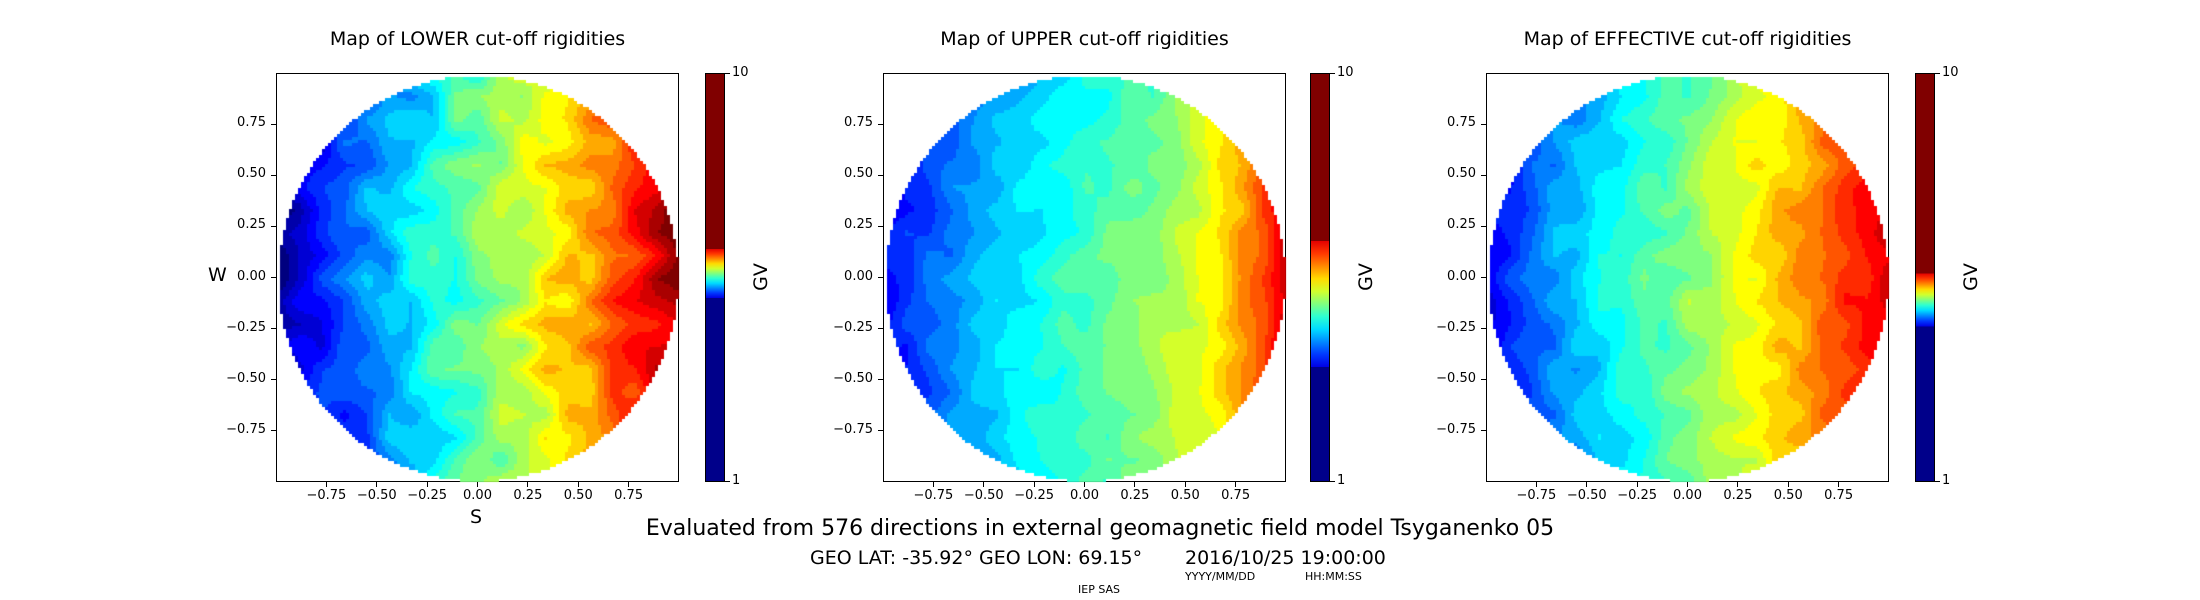 Image resolution: width=2200 pixels, height=600 pixels. What do you see at coordinates (1099, 589) in the screenshot?
I see `credit-label: IEP SAS` at bounding box center [1099, 589].